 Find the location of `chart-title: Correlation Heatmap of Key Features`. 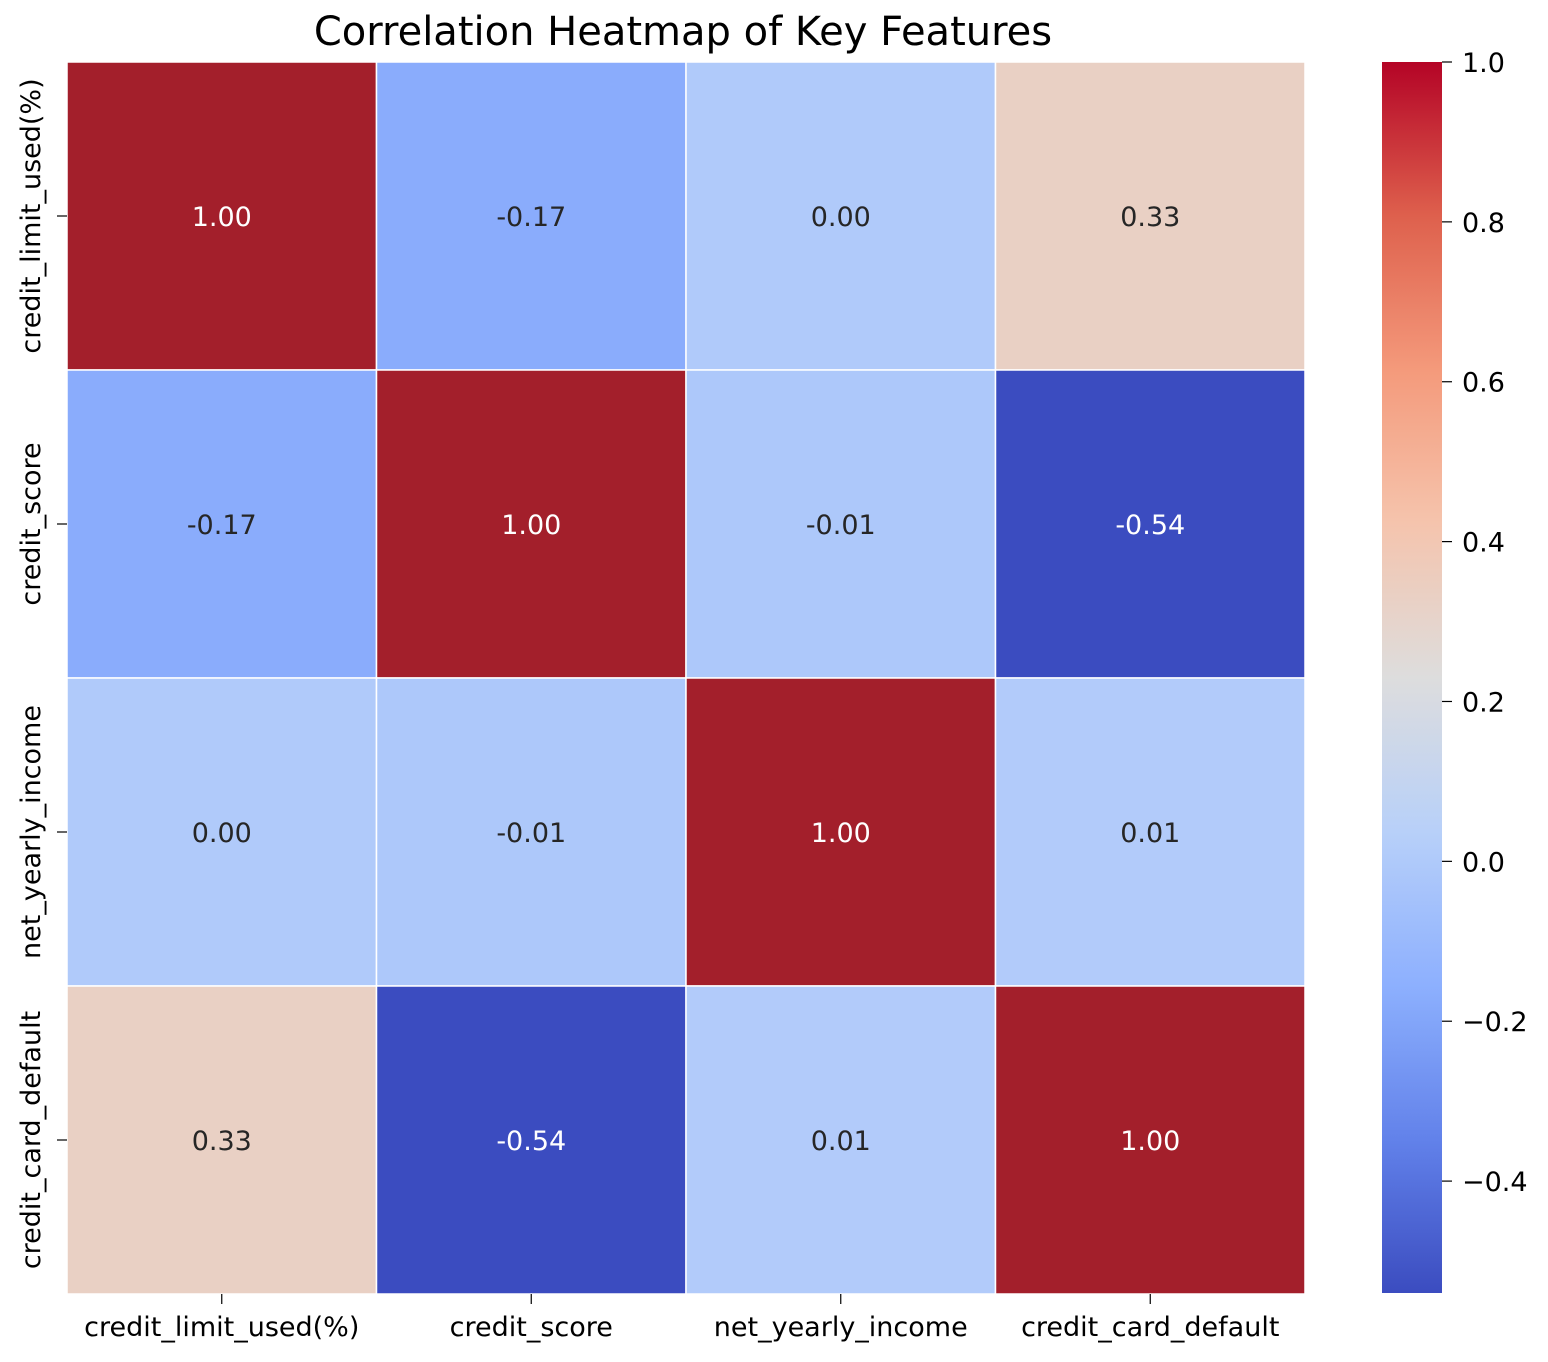

chart-title: Correlation Heatmap of Key Features is located at coordinates (683, 32).